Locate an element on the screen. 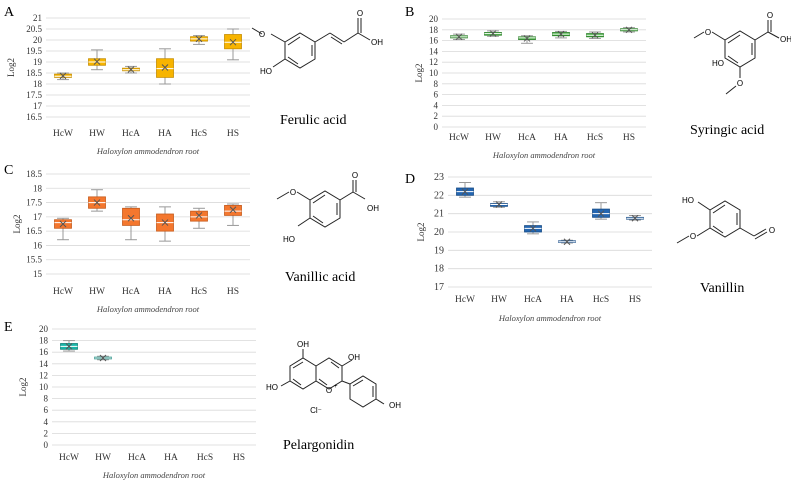  y-tick-label: 15.5 is located at coordinates (34, 260).